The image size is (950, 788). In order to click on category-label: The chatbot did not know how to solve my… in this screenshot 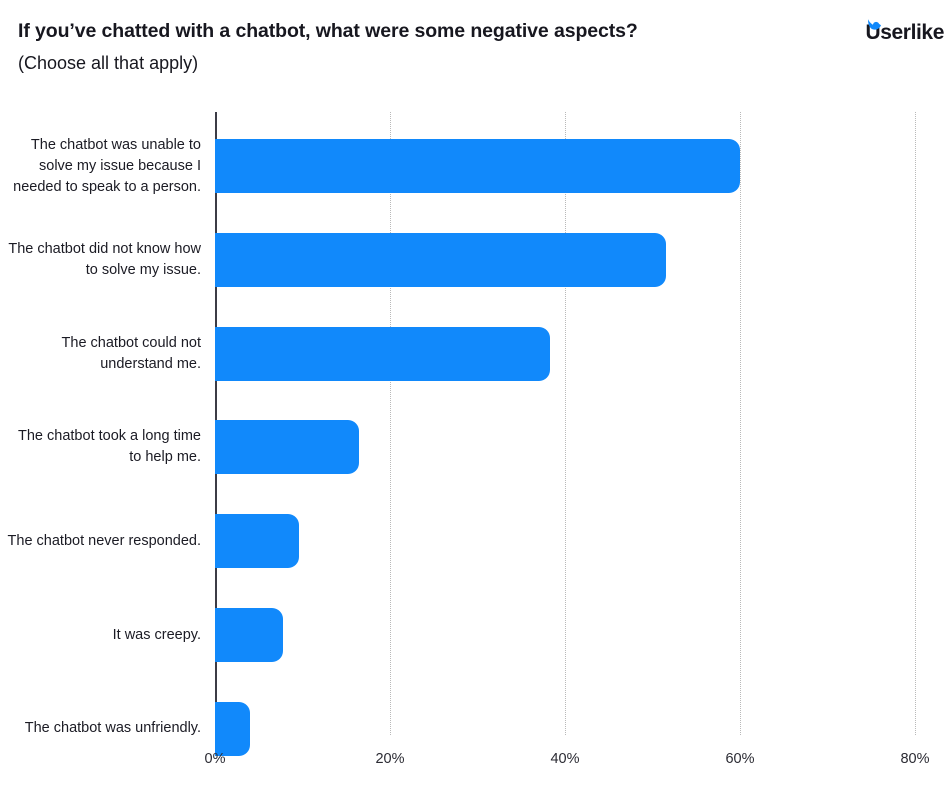, I will do `click(104, 259)`.